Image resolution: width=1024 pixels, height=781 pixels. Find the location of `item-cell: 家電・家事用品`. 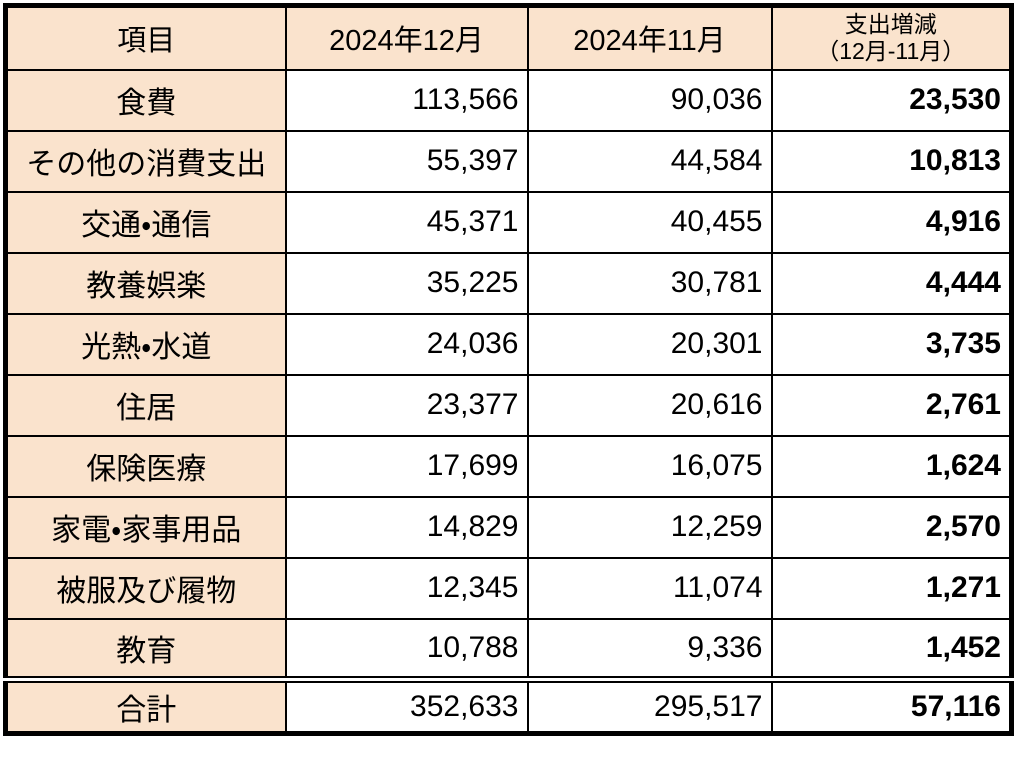

item-cell: 家電・家事用品 is located at coordinates (145, 527).